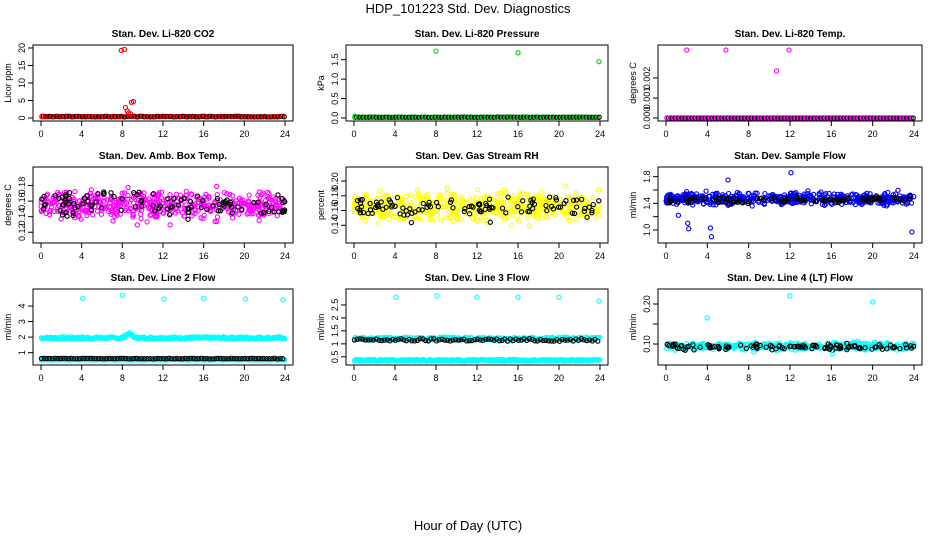  I want to click on x-tick-label: 4, so click(707, 378).